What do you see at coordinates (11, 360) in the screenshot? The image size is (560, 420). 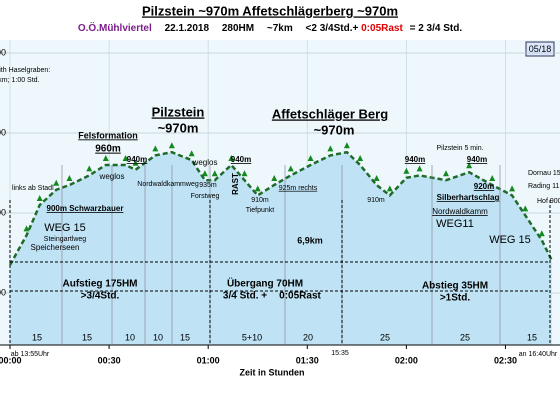 I see `x-tick-label: 00:00` at bounding box center [11, 360].